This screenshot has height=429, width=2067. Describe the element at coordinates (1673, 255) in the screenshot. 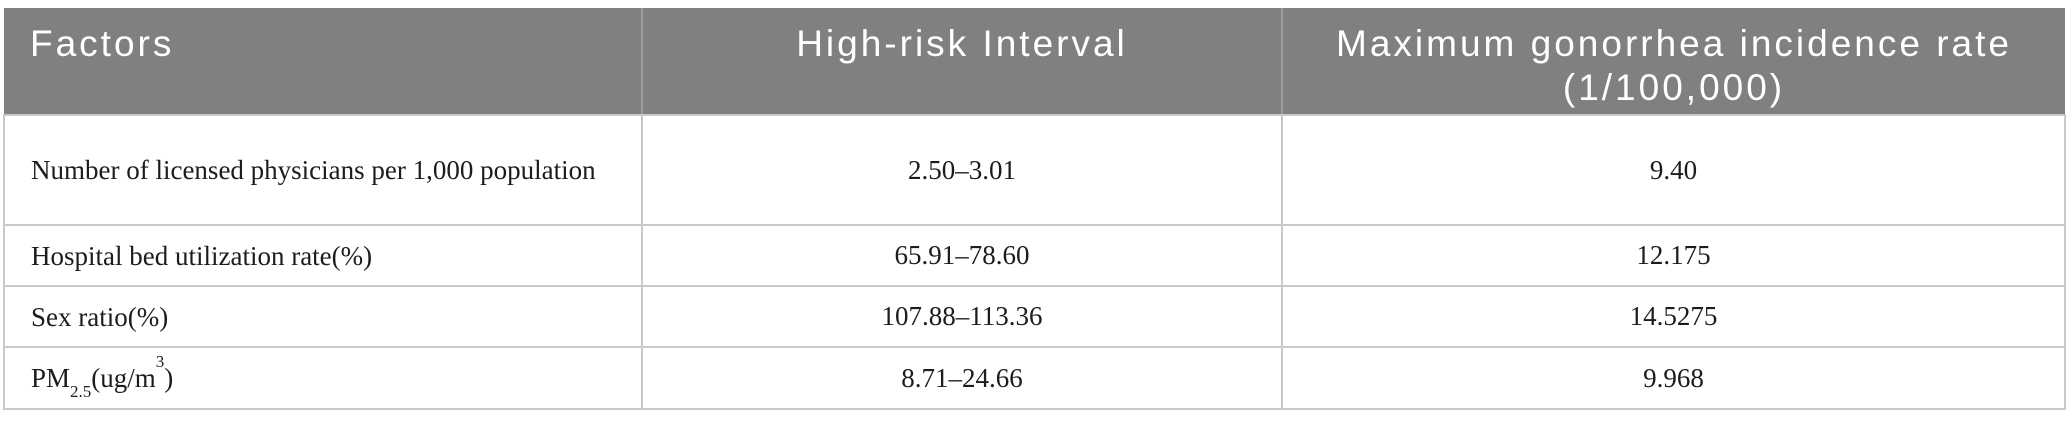

I see `max-rate-cell: 12.175` at that location.